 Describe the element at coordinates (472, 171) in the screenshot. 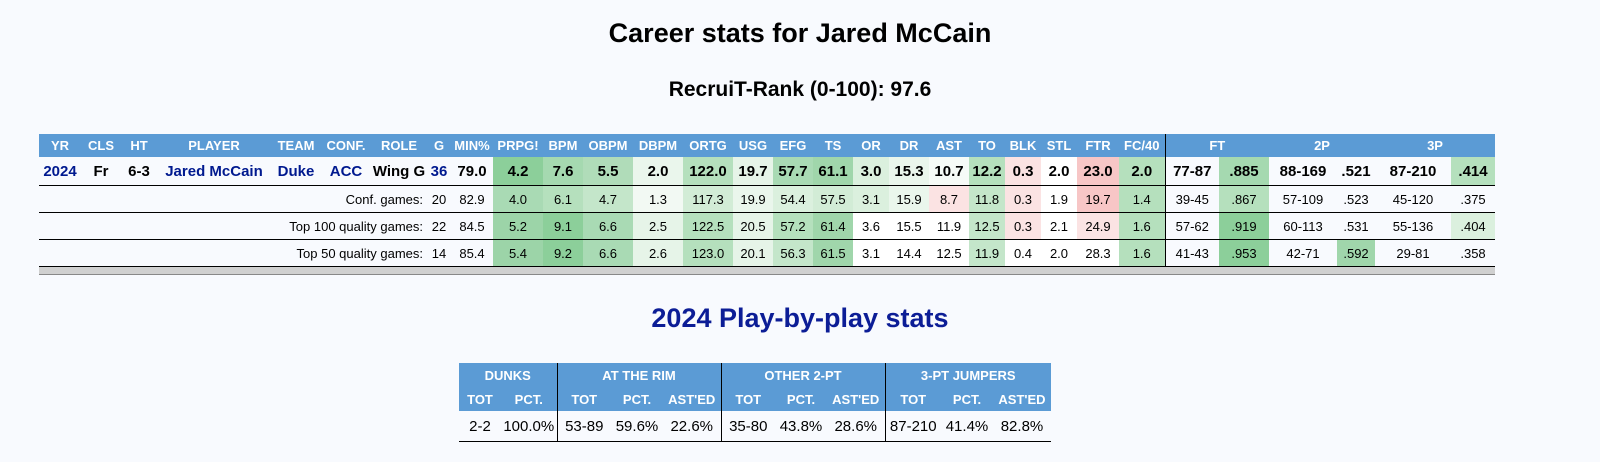

I see `stat-cell: 79.0` at that location.